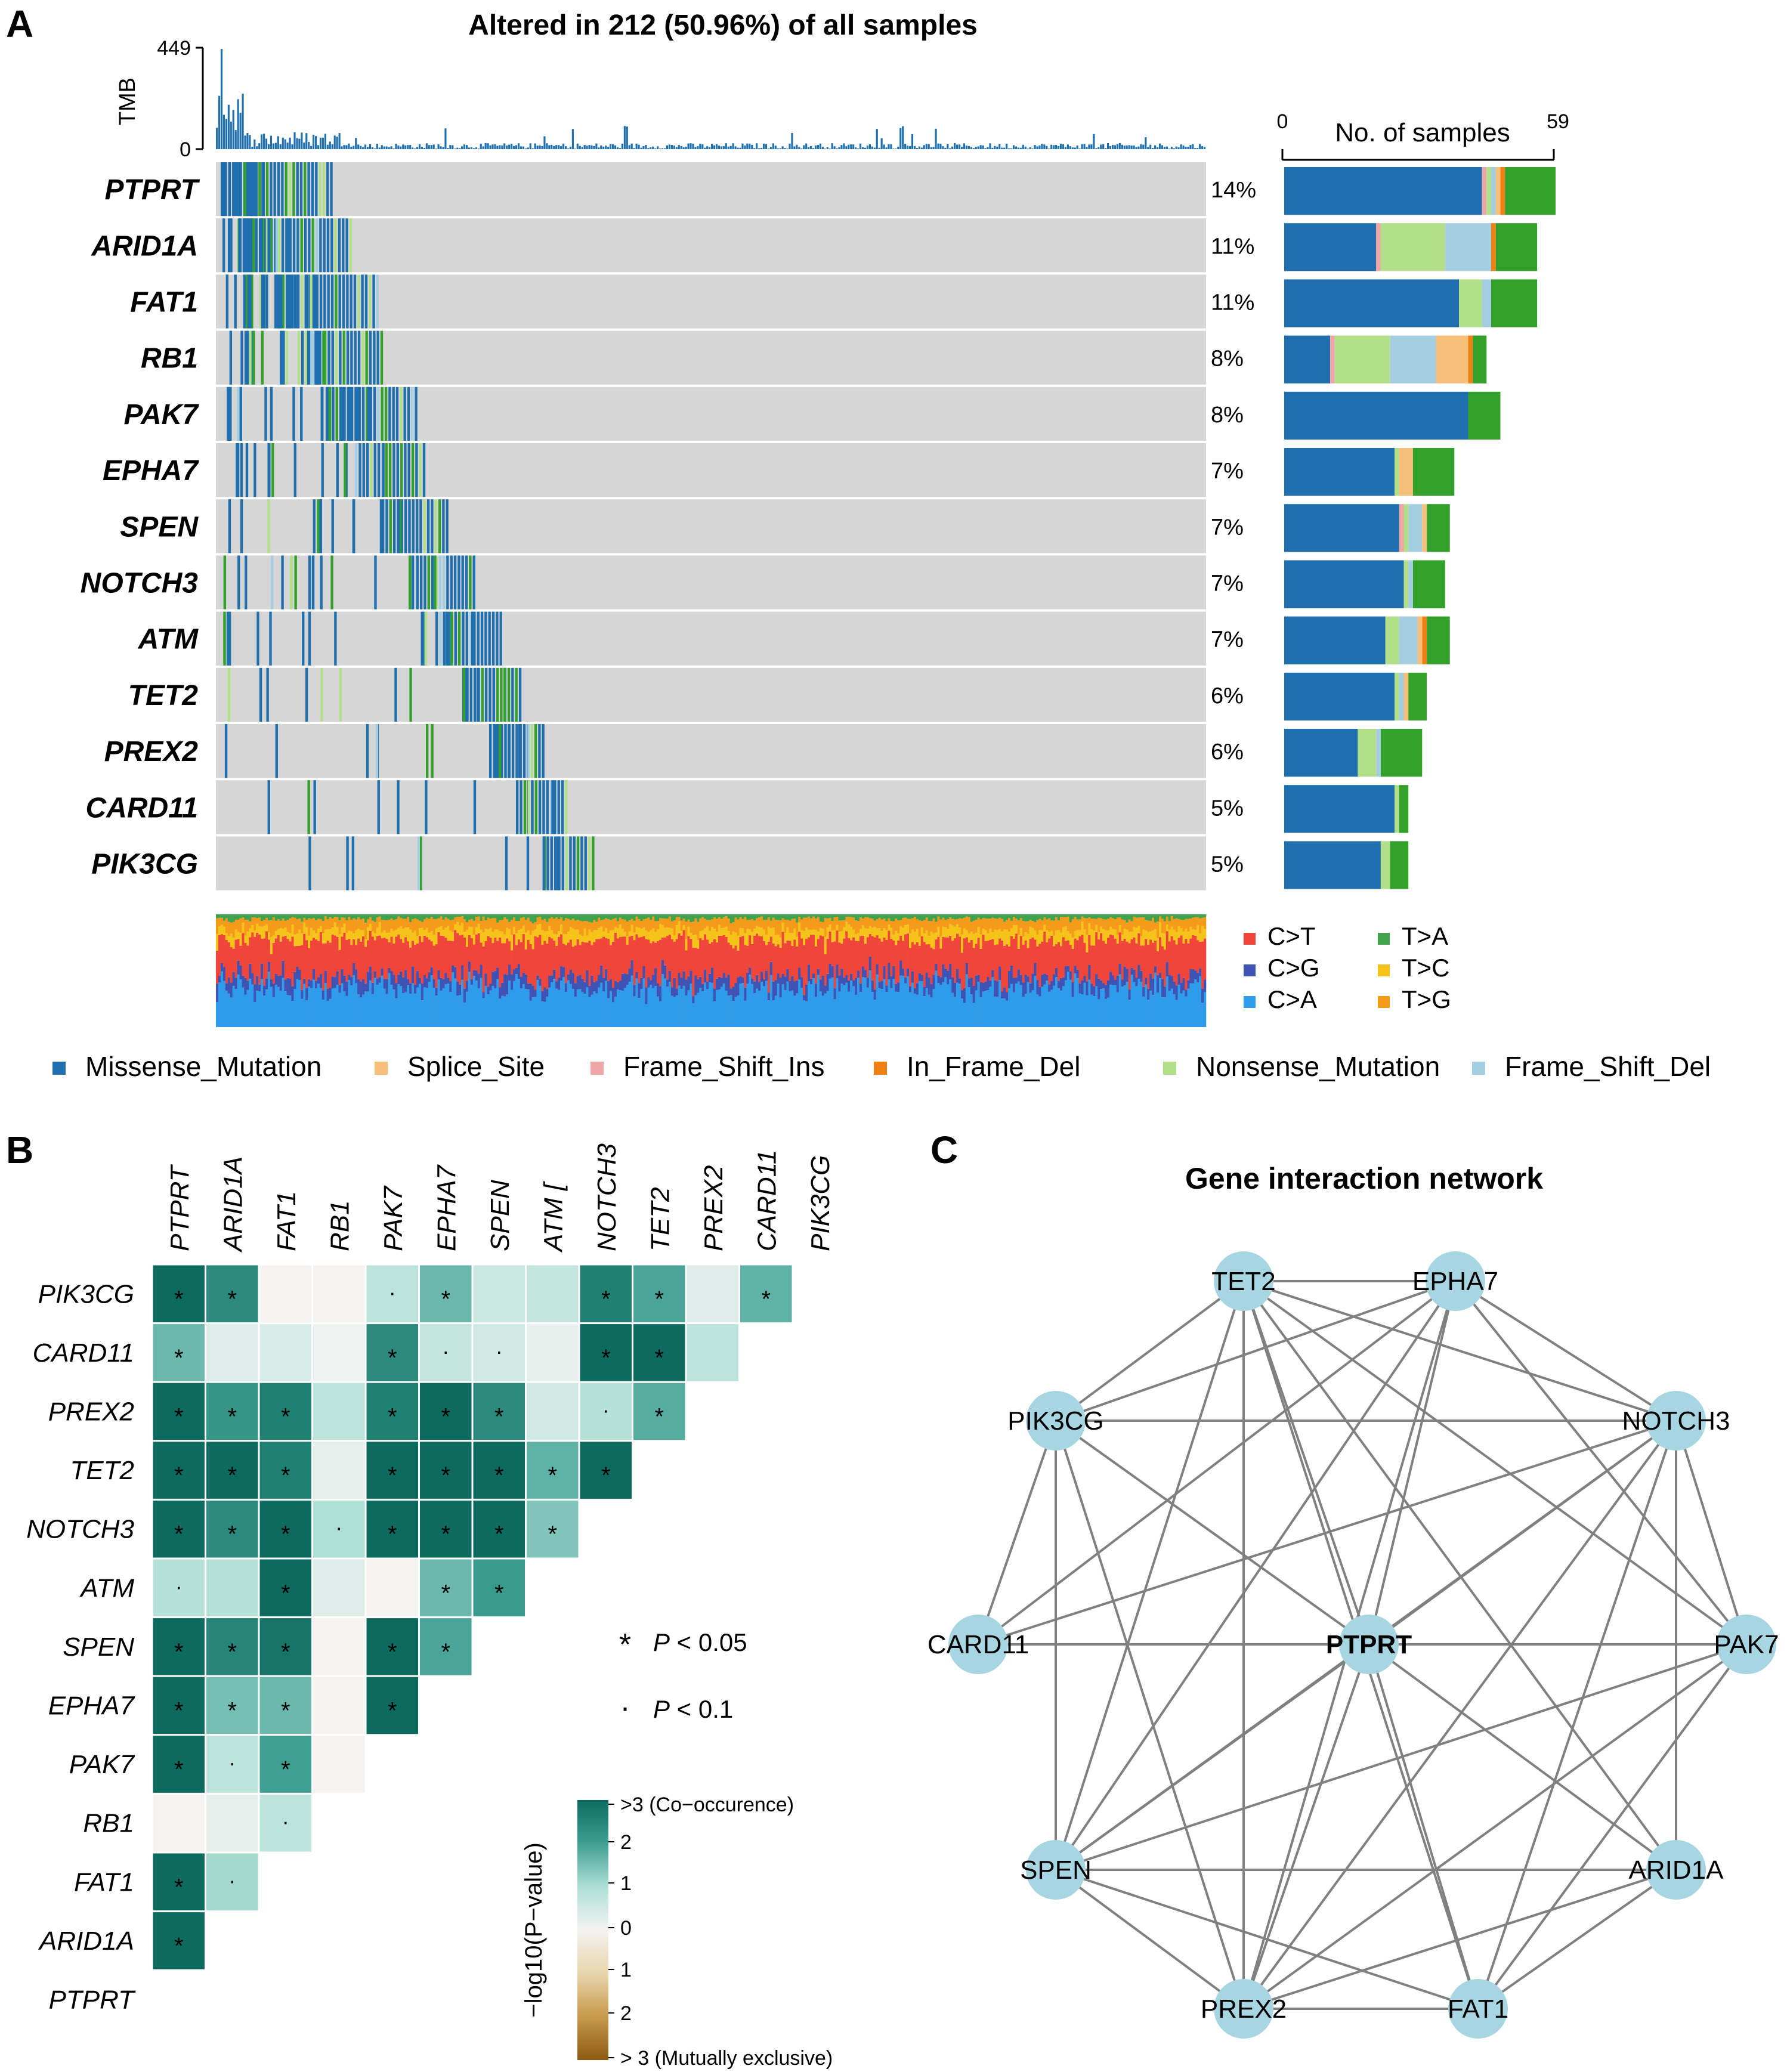 The image size is (1787, 2072). What do you see at coordinates (392, 1475) in the screenshot?
I see `heatmap-significance-star: *` at bounding box center [392, 1475].